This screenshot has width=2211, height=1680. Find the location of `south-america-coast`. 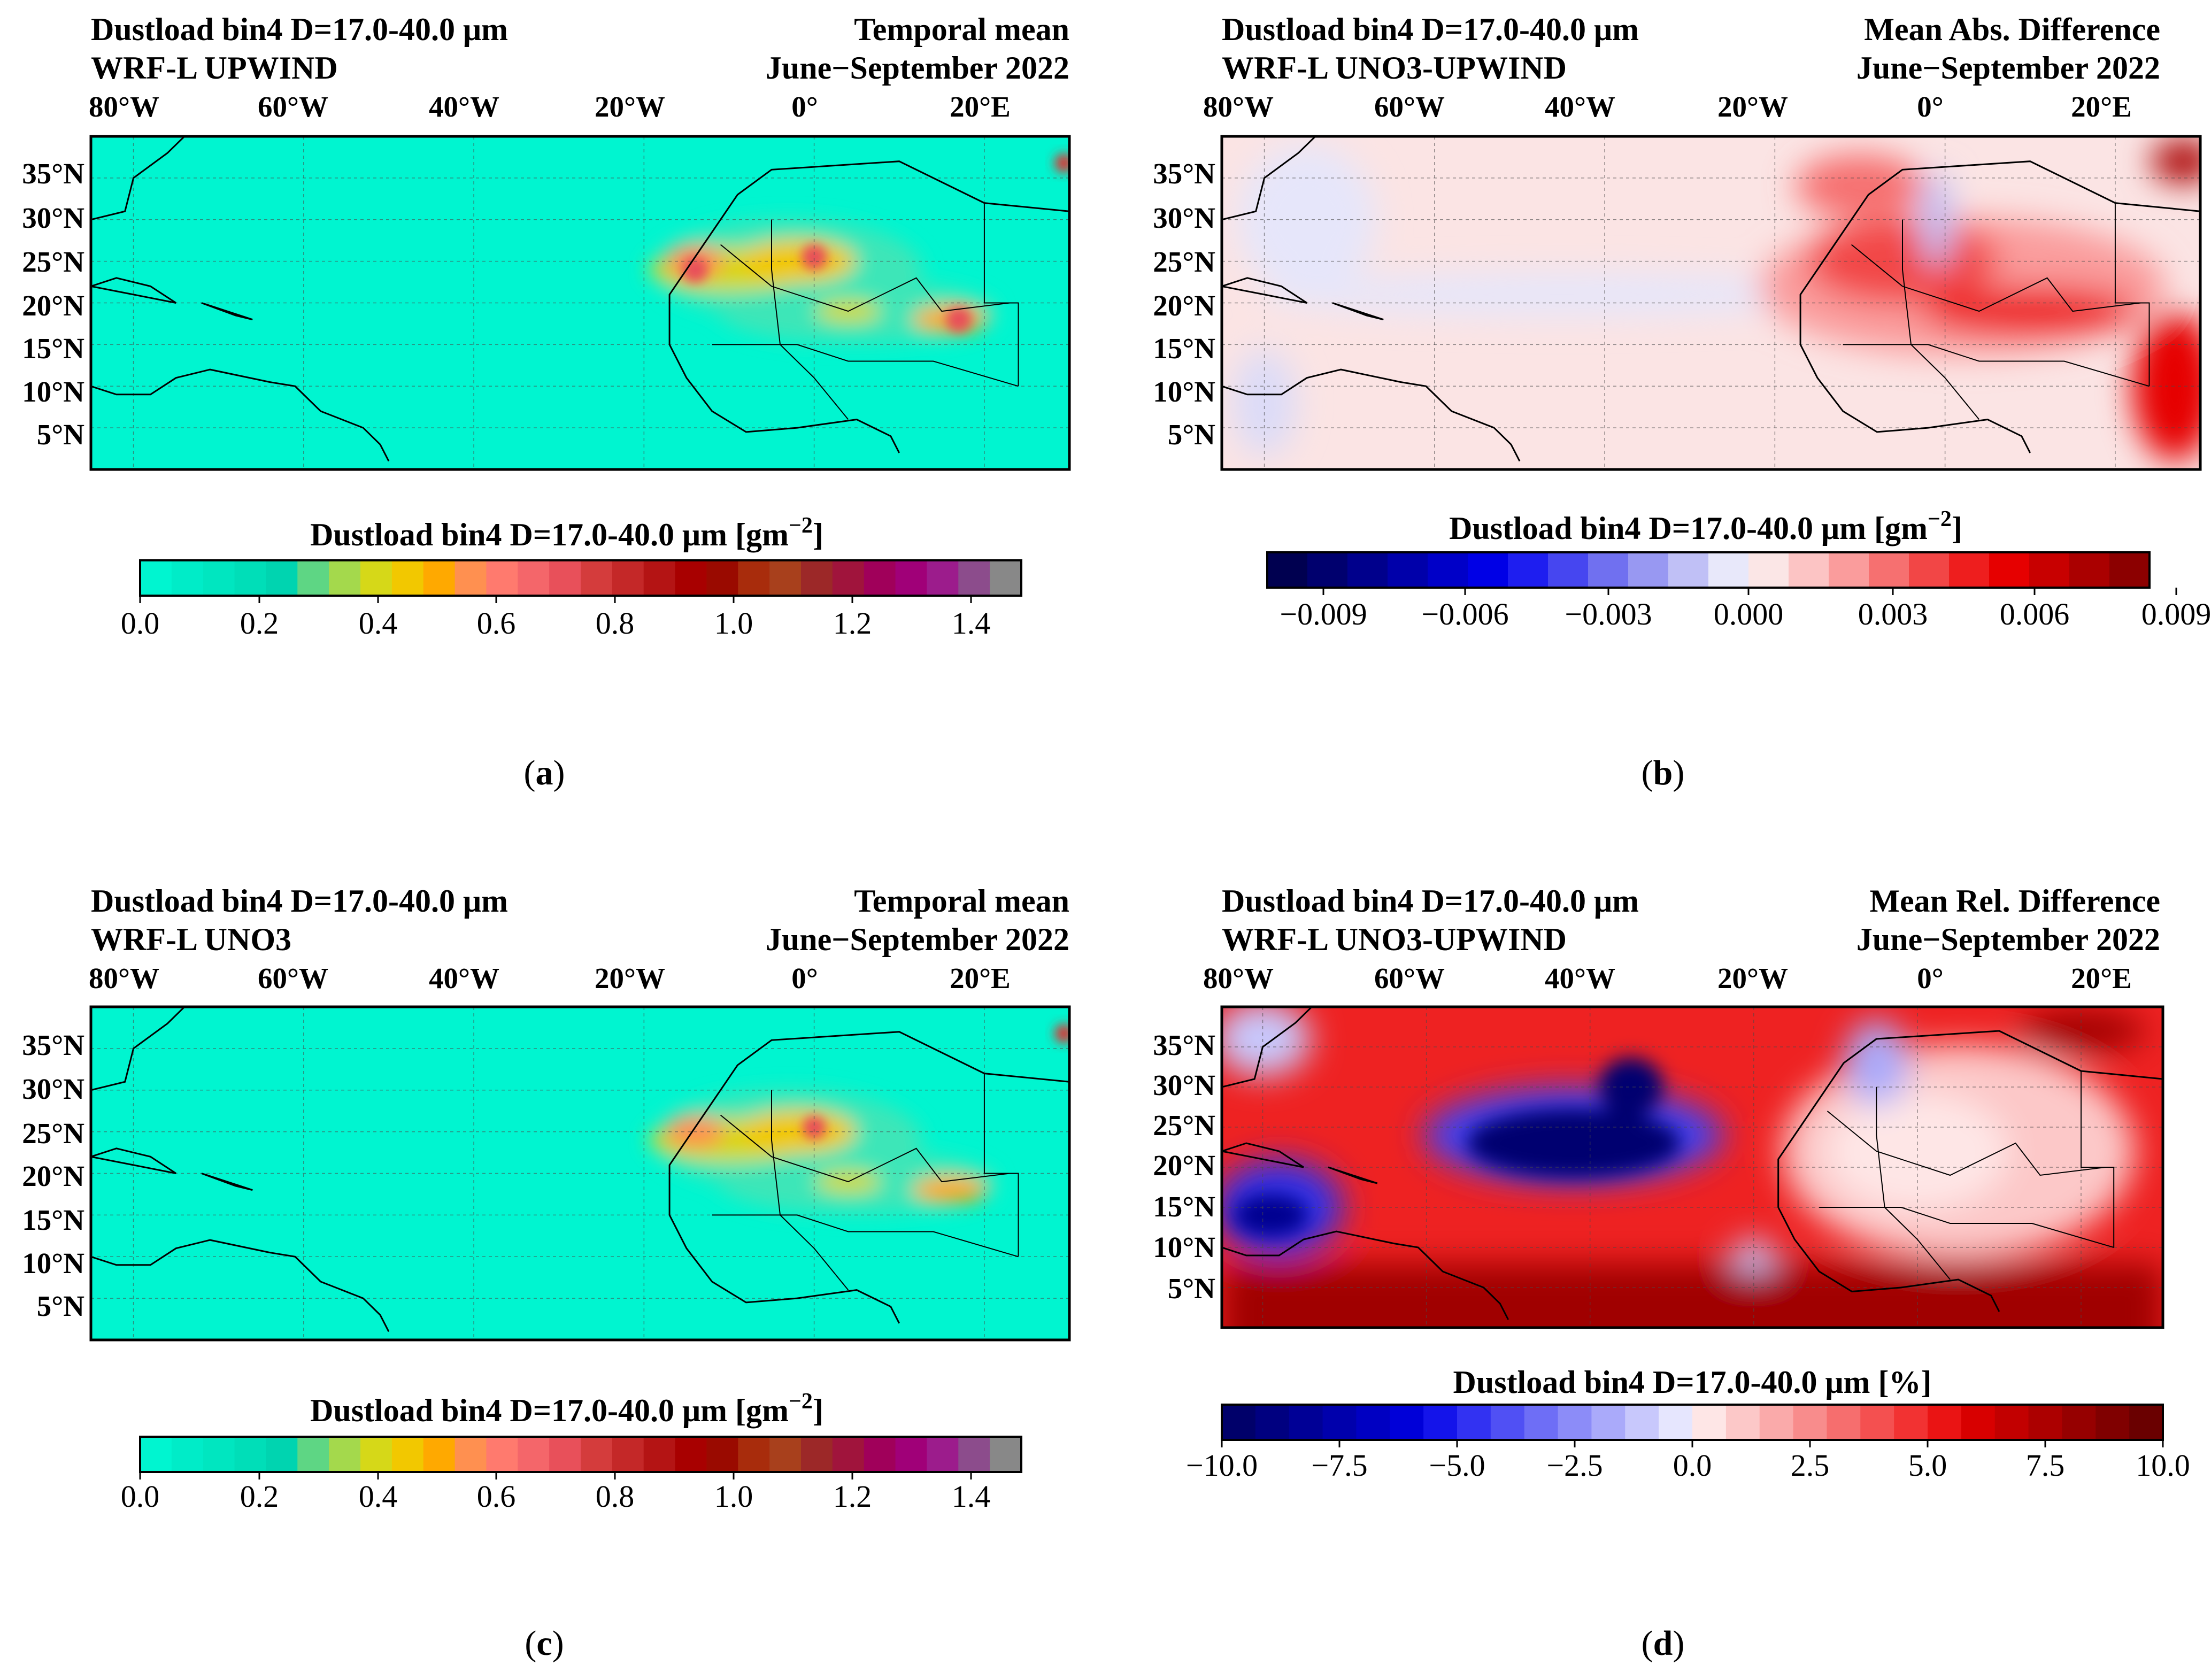

south-america-coast is located at coordinates (1371, 415).